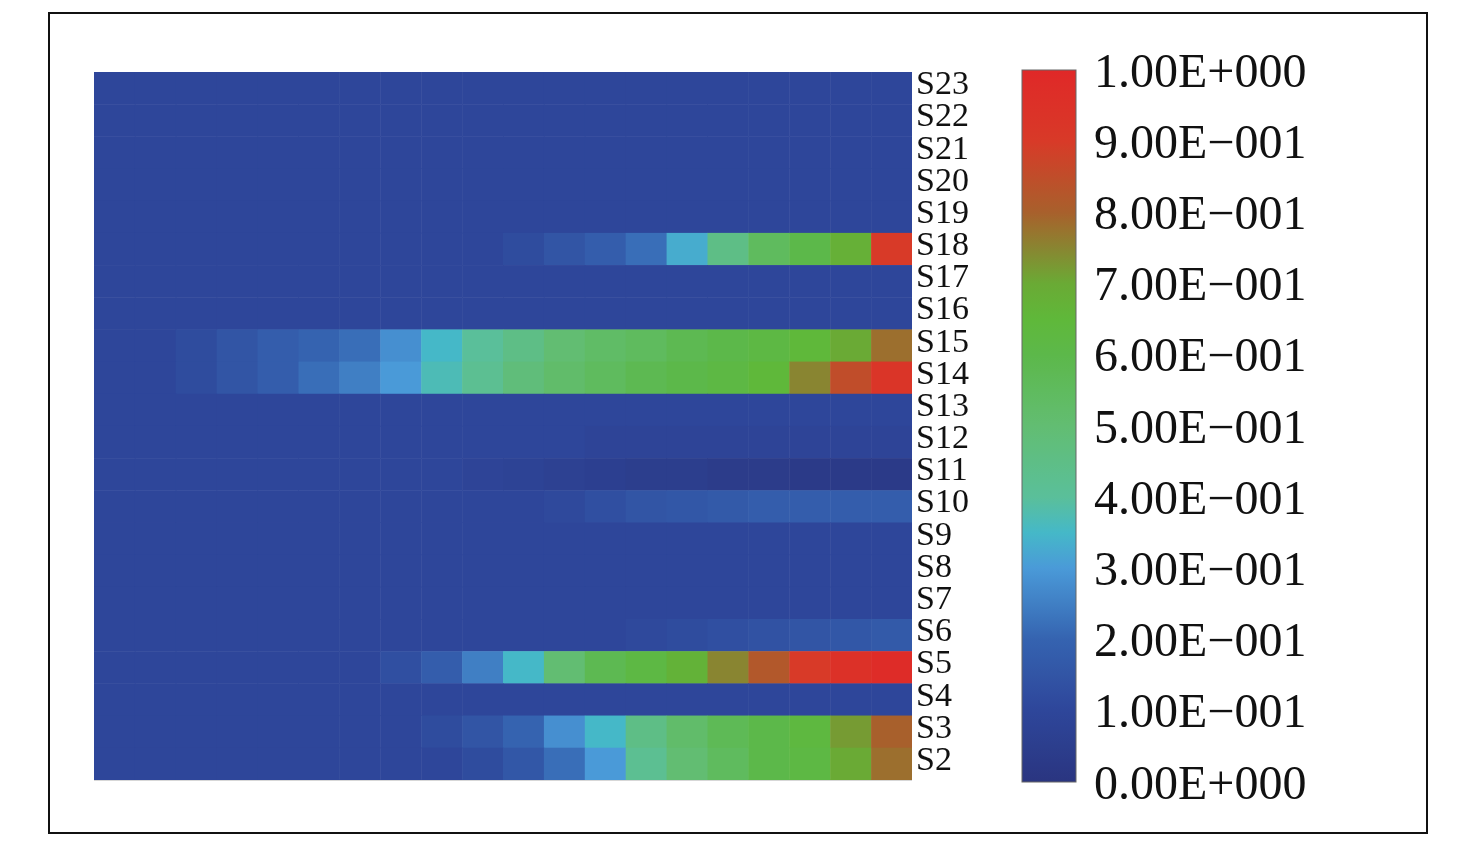 The height and width of the screenshot is (846, 1476). Describe the element at coordinates (1200, 284) in the screenshot. I see `color-bar-label: 7.00E−001` at that location.